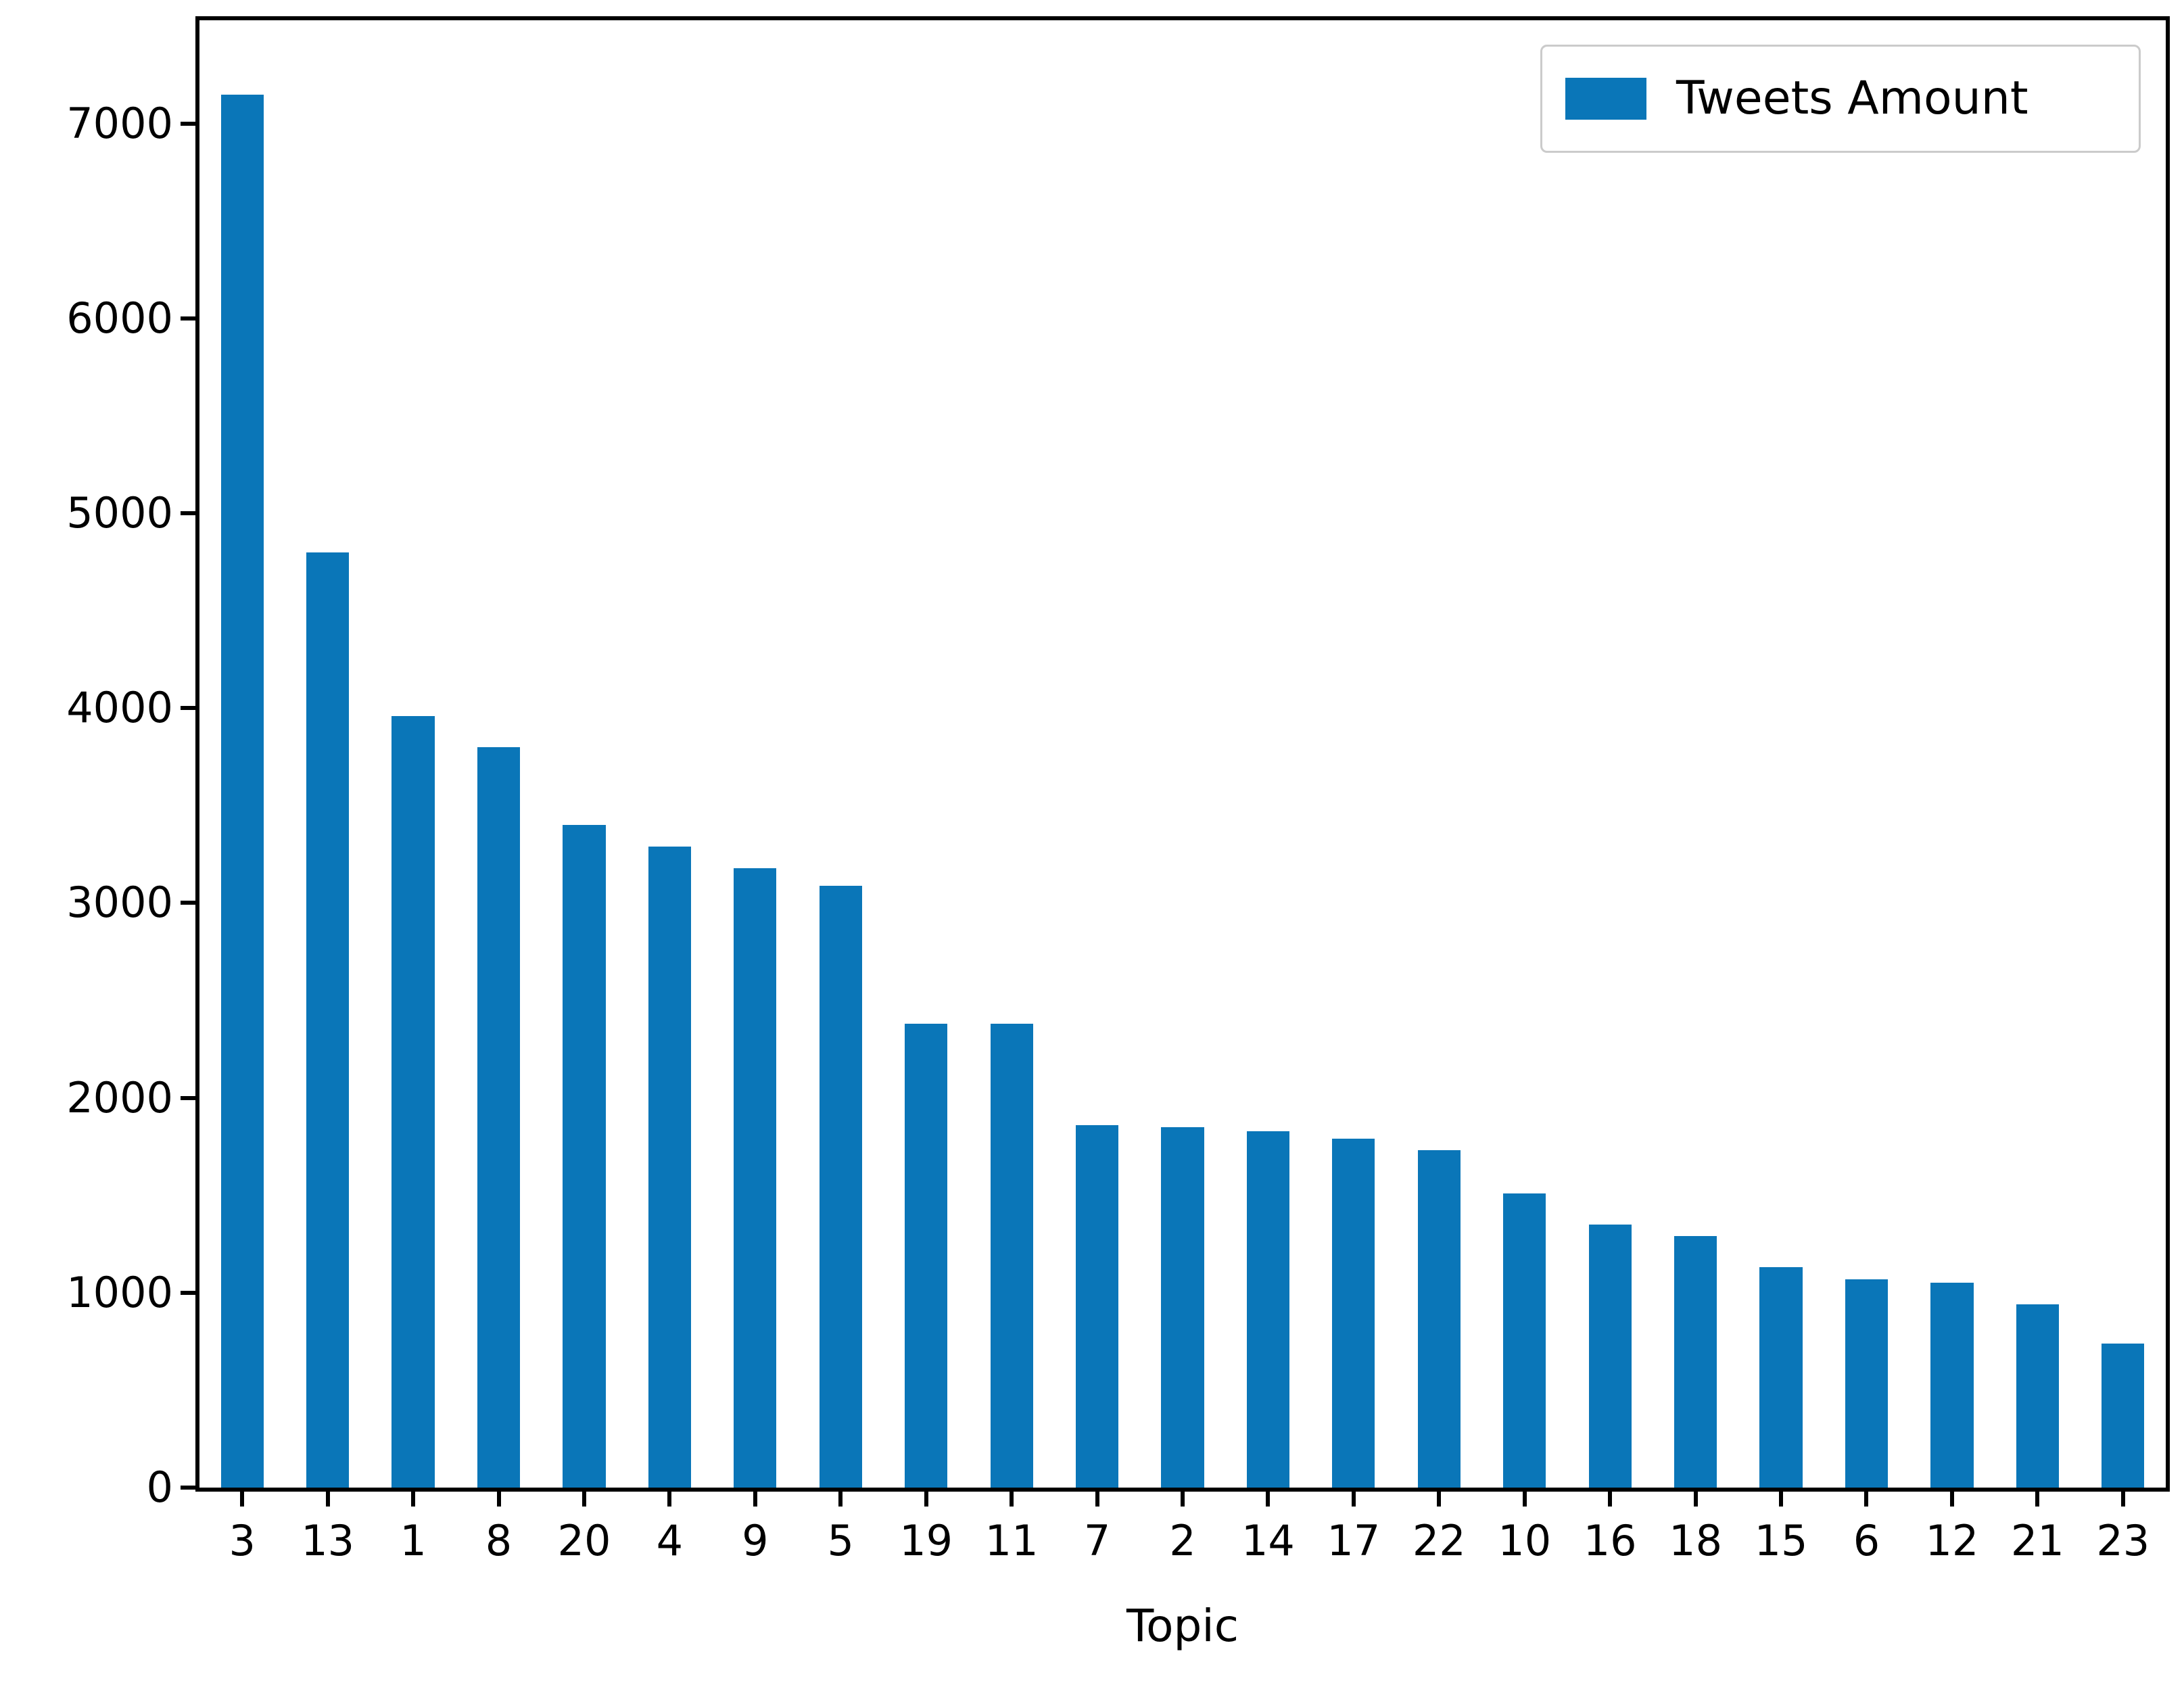 The image size is (2184, 1683). Describe the element at coordinates (1097, 1541) in the screenshot. I see `x-tick-label-7: 7` at that location.